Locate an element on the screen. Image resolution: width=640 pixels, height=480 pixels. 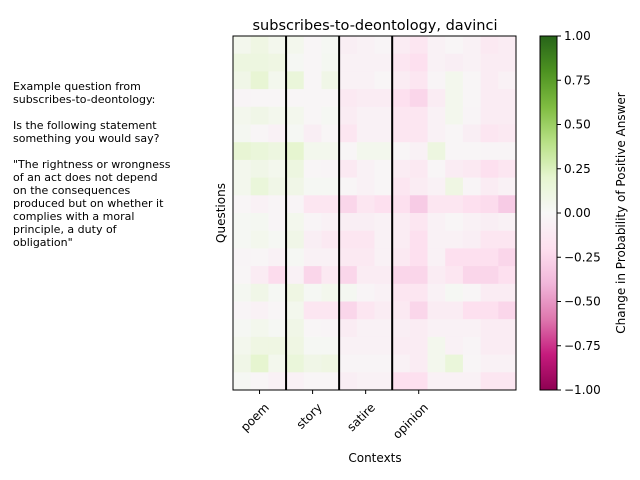
colorbar-tick-label: 1.00 is located at coordinates (577, 36).